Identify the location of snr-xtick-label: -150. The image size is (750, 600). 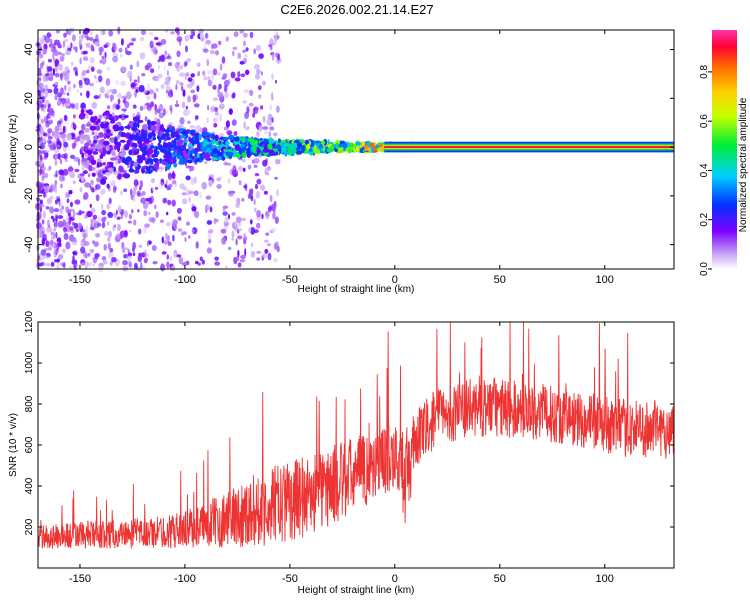
(80, 579).